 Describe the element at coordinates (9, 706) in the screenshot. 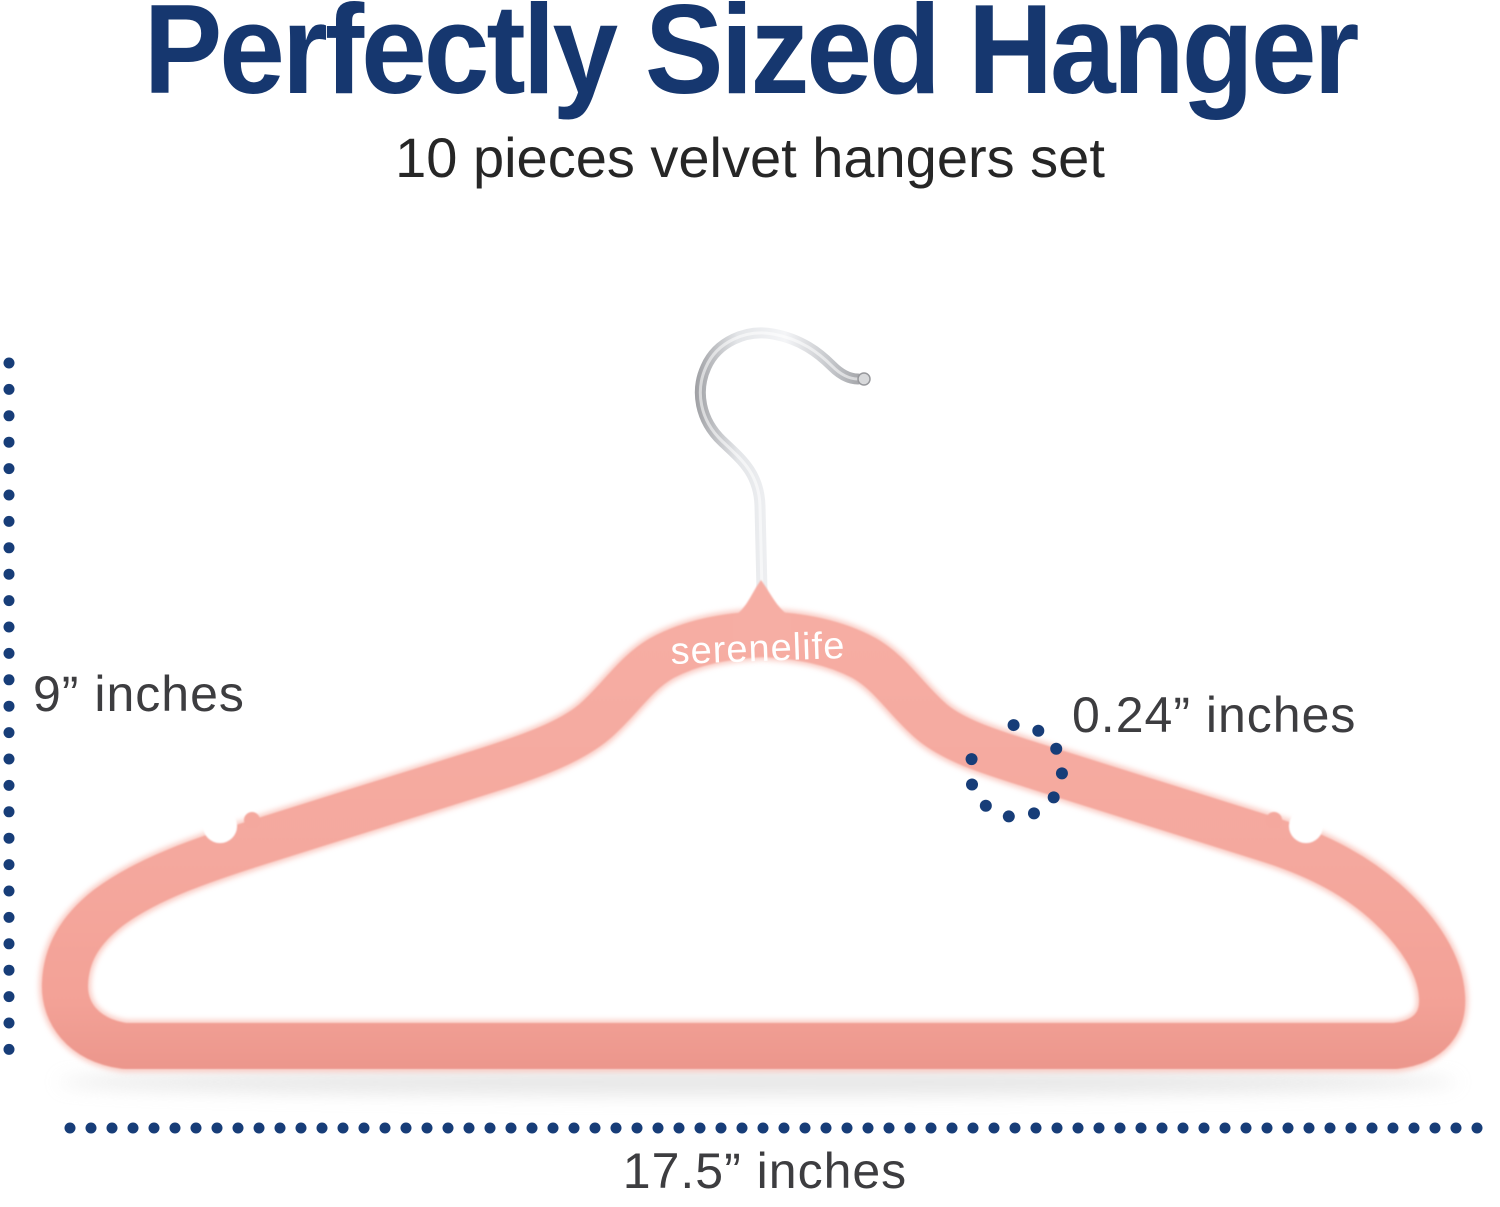

I see `height-dotted-line` at that location.